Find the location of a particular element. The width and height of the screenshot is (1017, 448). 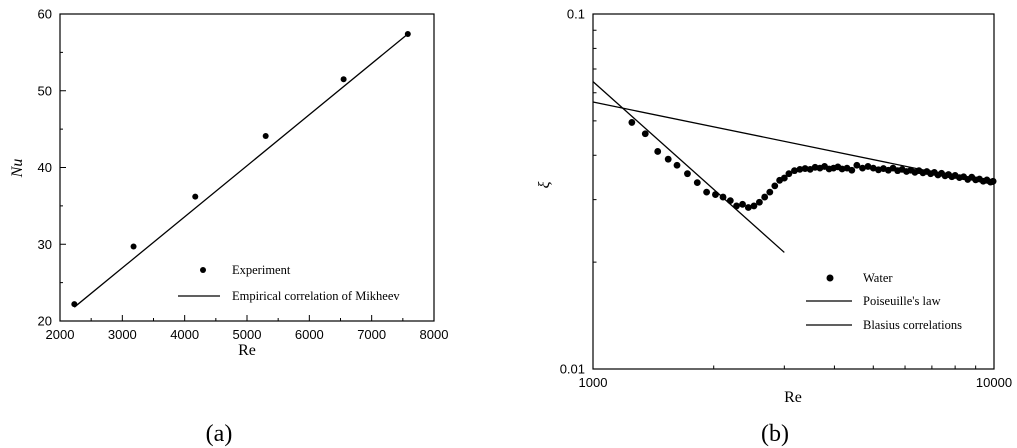

chart-a-caption: (a) is located at coordinates (219, 434).